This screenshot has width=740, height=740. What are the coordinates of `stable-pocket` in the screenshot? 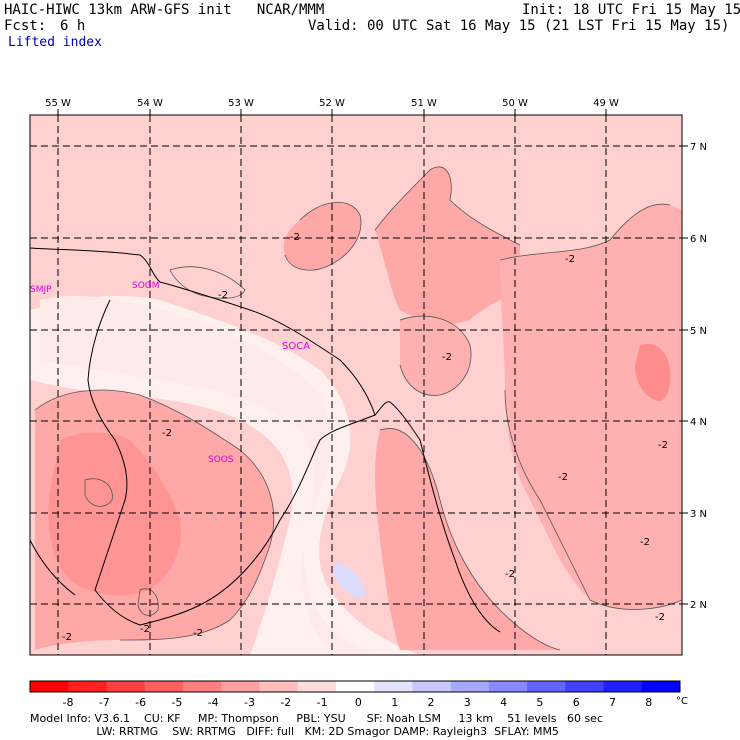 It's located at (349, 581).